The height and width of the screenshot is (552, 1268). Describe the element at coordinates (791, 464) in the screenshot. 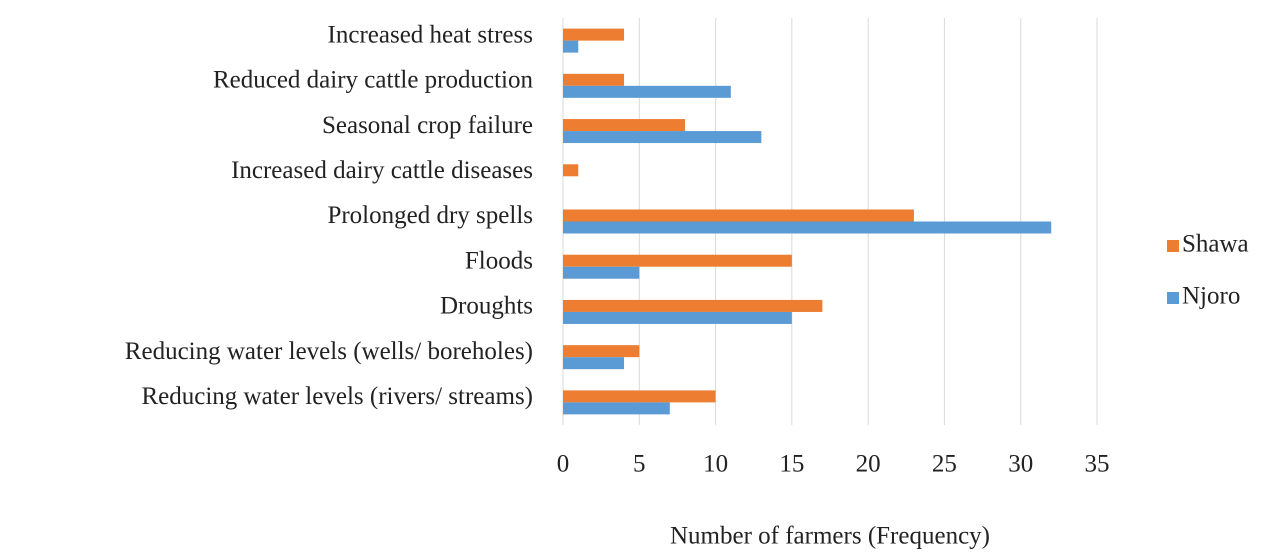

I see `x-tick-label: 15` at that location.